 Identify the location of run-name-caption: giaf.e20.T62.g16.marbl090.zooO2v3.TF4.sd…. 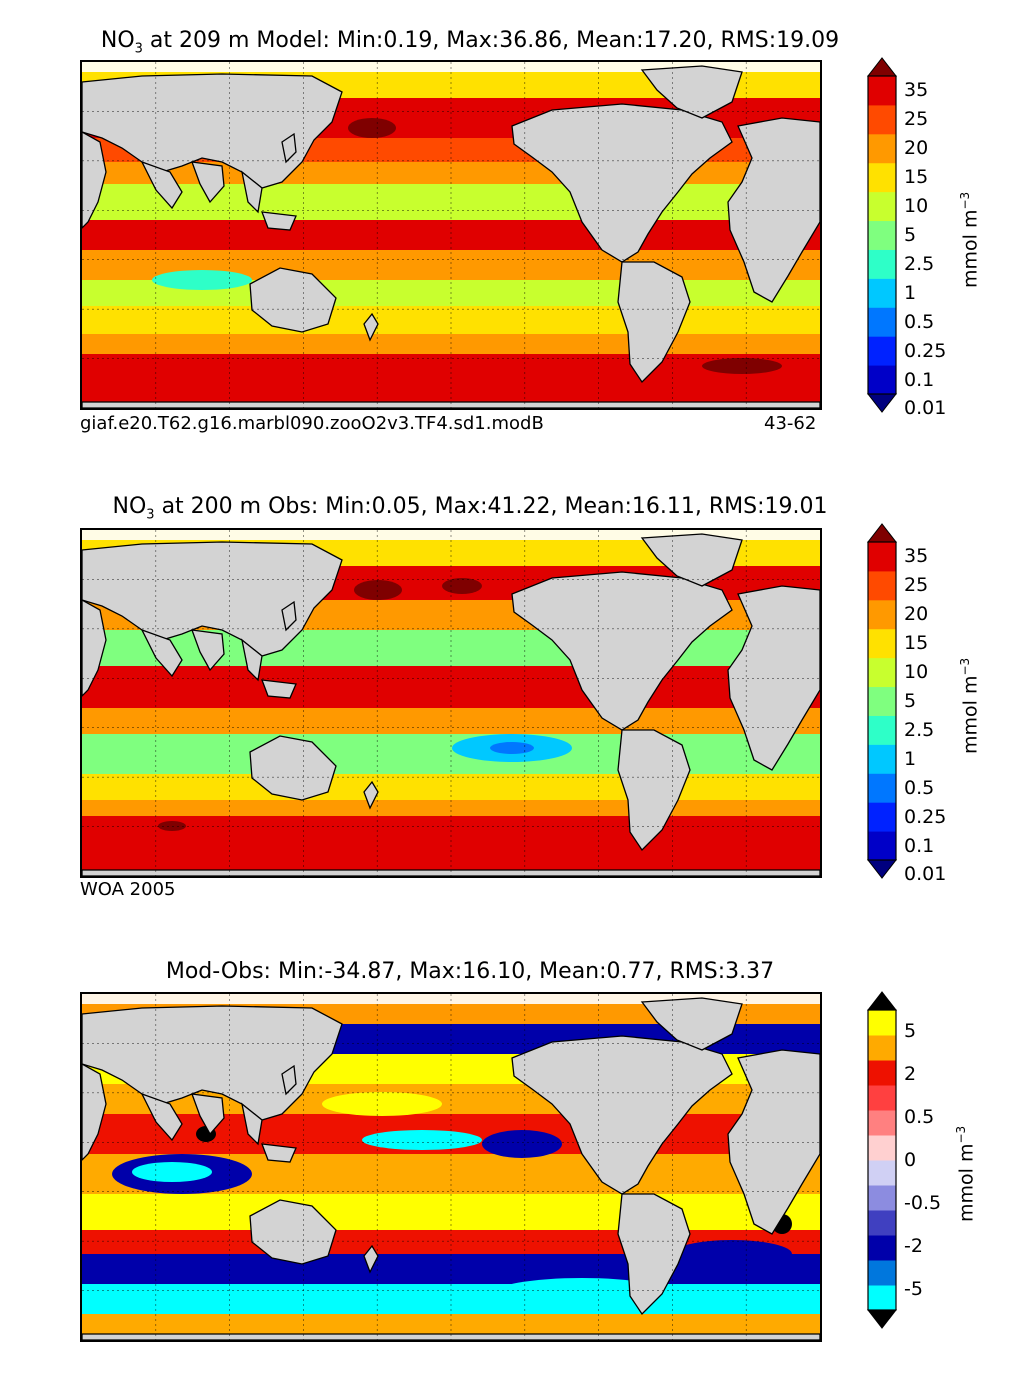
(312, 423).